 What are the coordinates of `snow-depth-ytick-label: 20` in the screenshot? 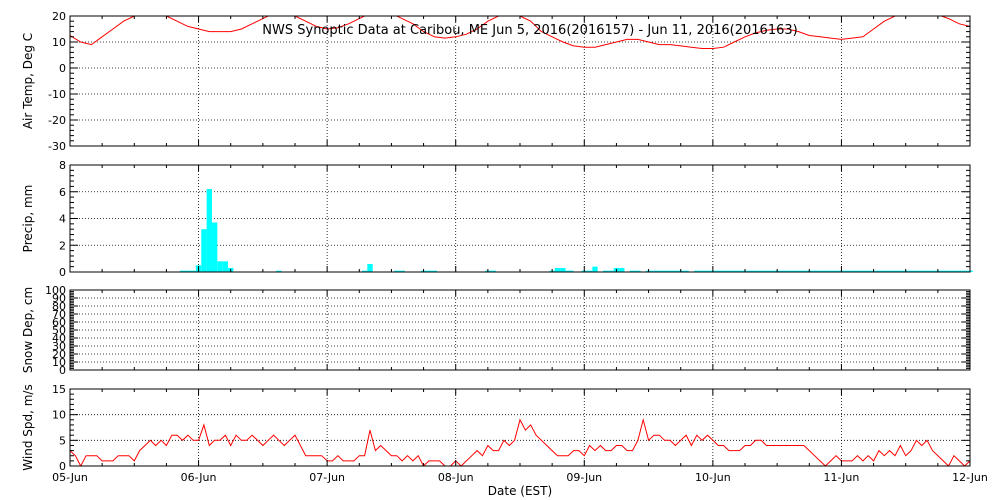 It's located at (59, 354).